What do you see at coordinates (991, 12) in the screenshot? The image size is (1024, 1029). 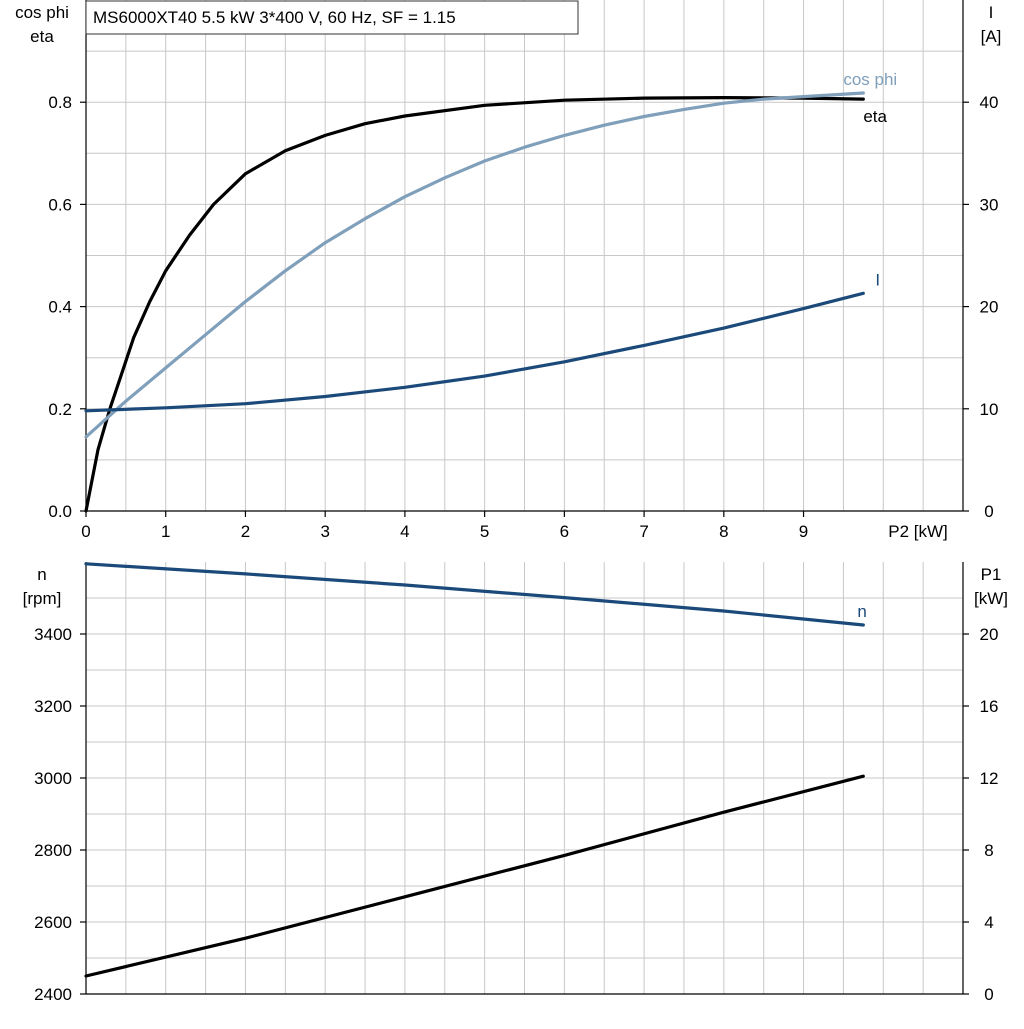 I see `y-axis-title-right: I` at bounding box center [991, 12].